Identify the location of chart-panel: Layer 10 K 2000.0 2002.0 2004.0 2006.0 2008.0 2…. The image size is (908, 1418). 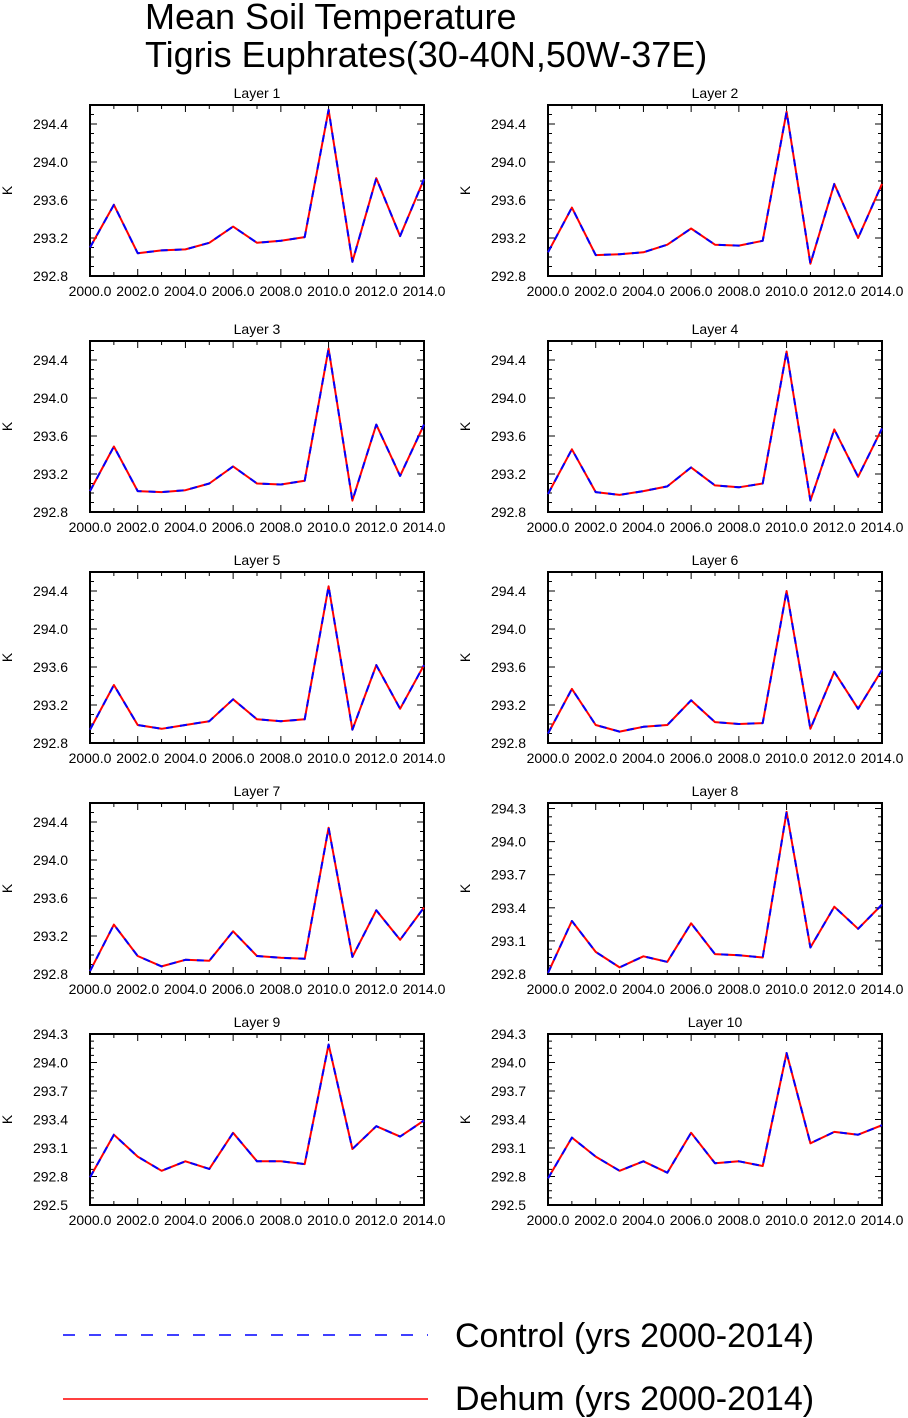
(680, 1121).